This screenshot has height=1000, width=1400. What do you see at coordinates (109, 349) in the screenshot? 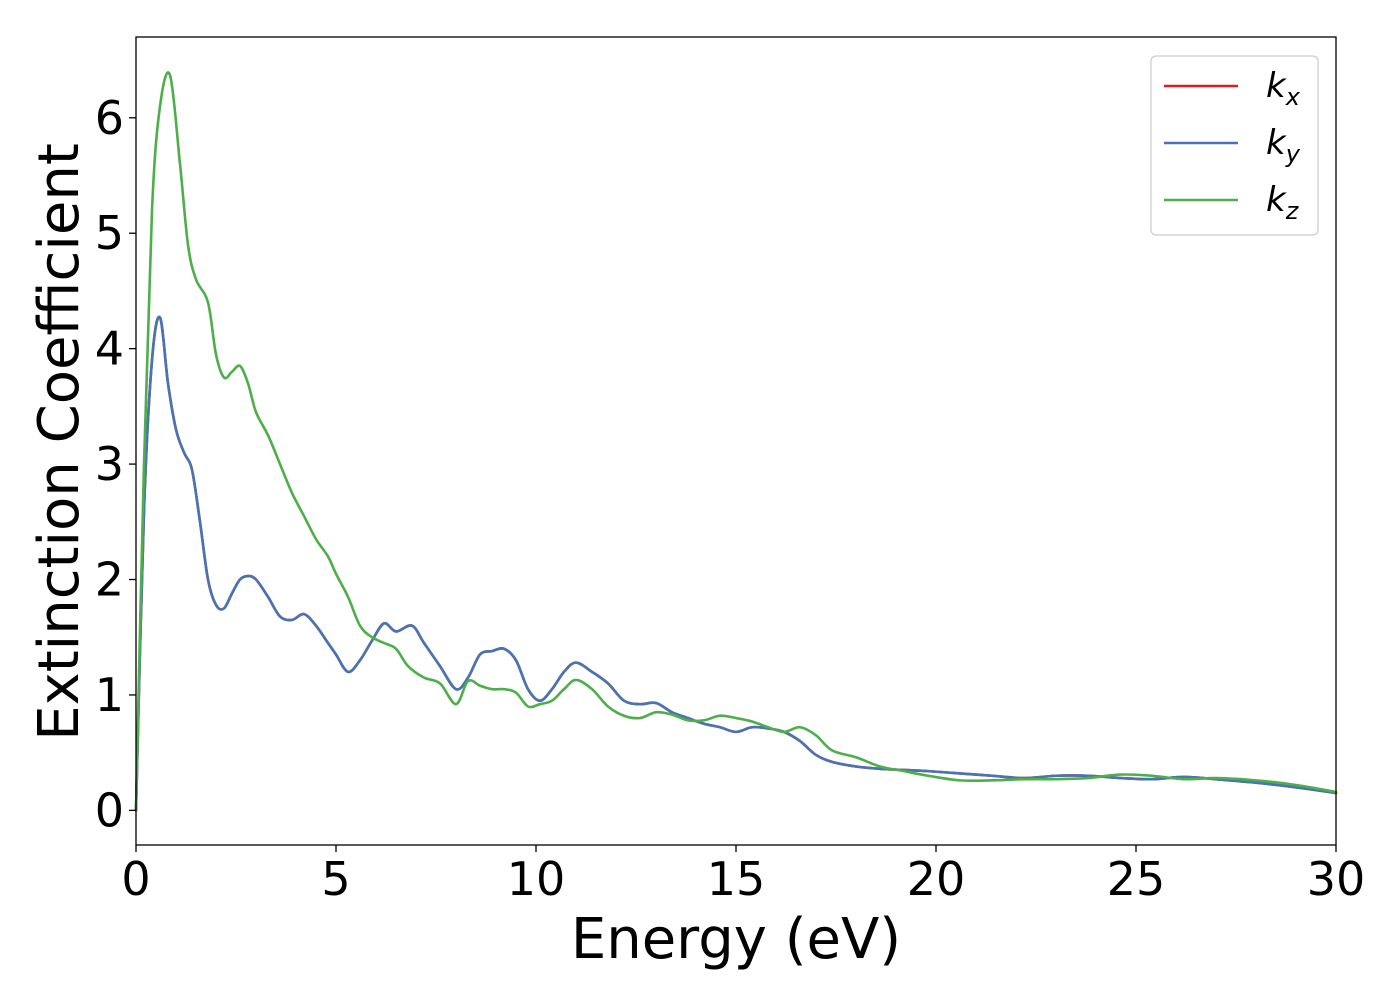
I see `y-tick-label: 4` at bounding box center [109, 349].